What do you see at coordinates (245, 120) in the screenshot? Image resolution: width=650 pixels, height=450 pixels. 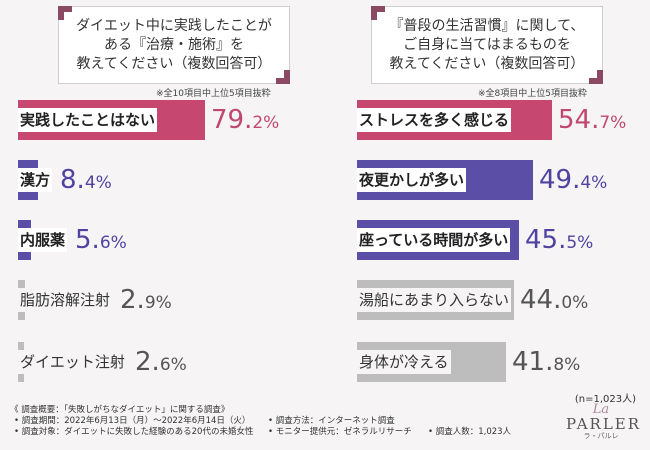 I see `bar-value-label: 79.2%` at bounding box center [245, 120].